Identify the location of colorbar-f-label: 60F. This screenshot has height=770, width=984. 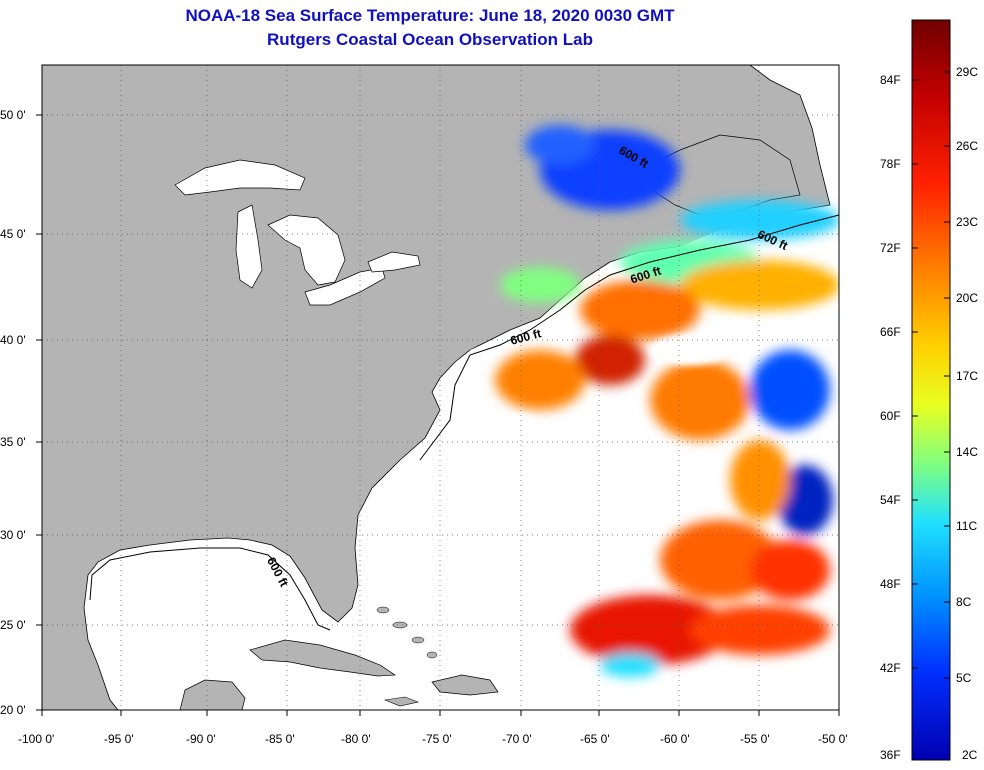
(890, 416).